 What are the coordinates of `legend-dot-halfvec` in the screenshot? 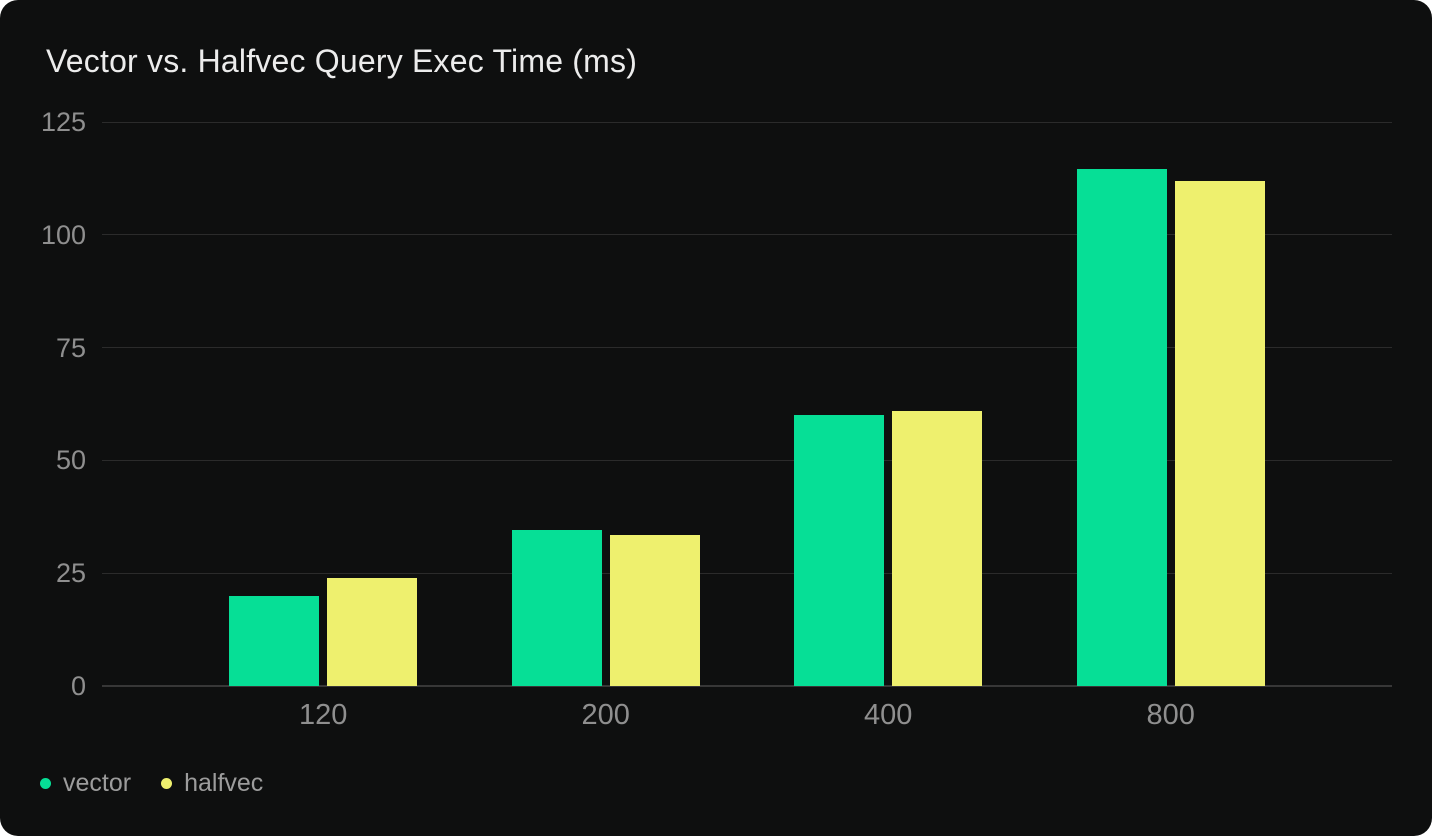 It's located at (167, 783).